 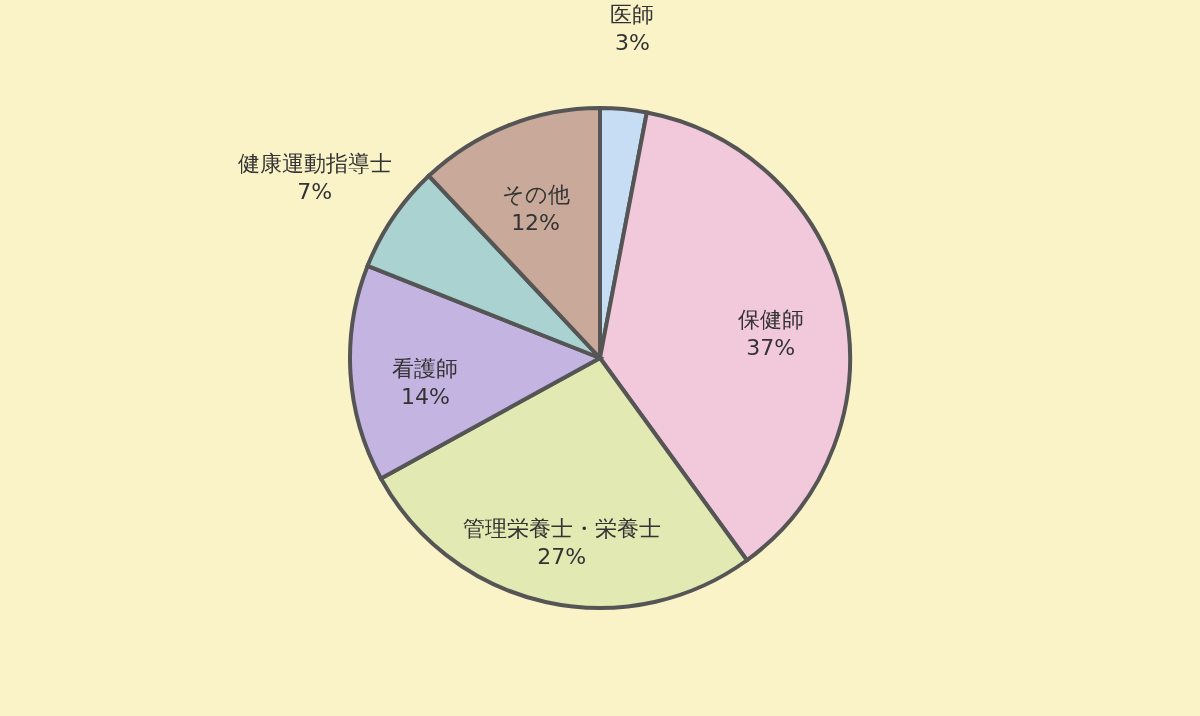 What do you see at coordinates (561, 528) in the screenshot?
I see `slice-label: 管理栄養士・栄養士` at bounding box center [561, 528].